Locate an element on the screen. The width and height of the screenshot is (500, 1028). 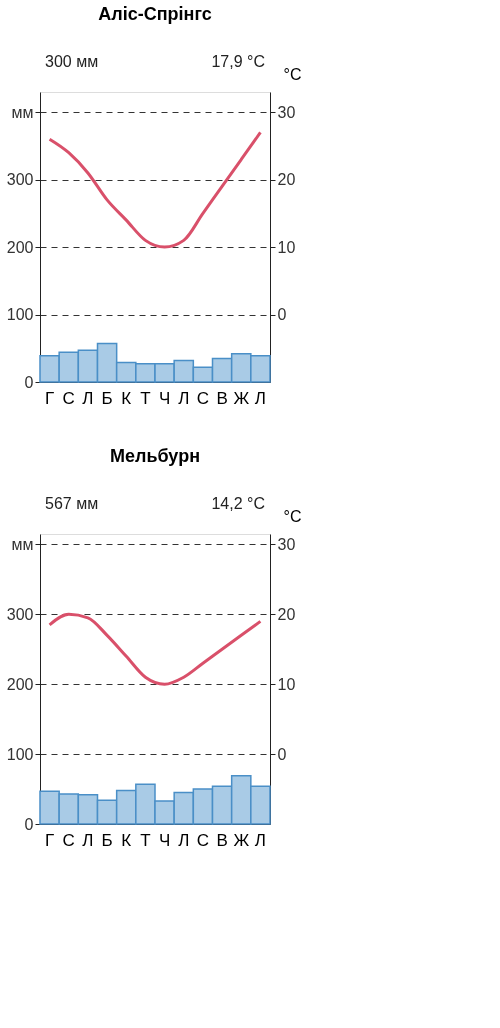
chart-title: Аліс-Спрінгс is located at coordinates (155, 14).